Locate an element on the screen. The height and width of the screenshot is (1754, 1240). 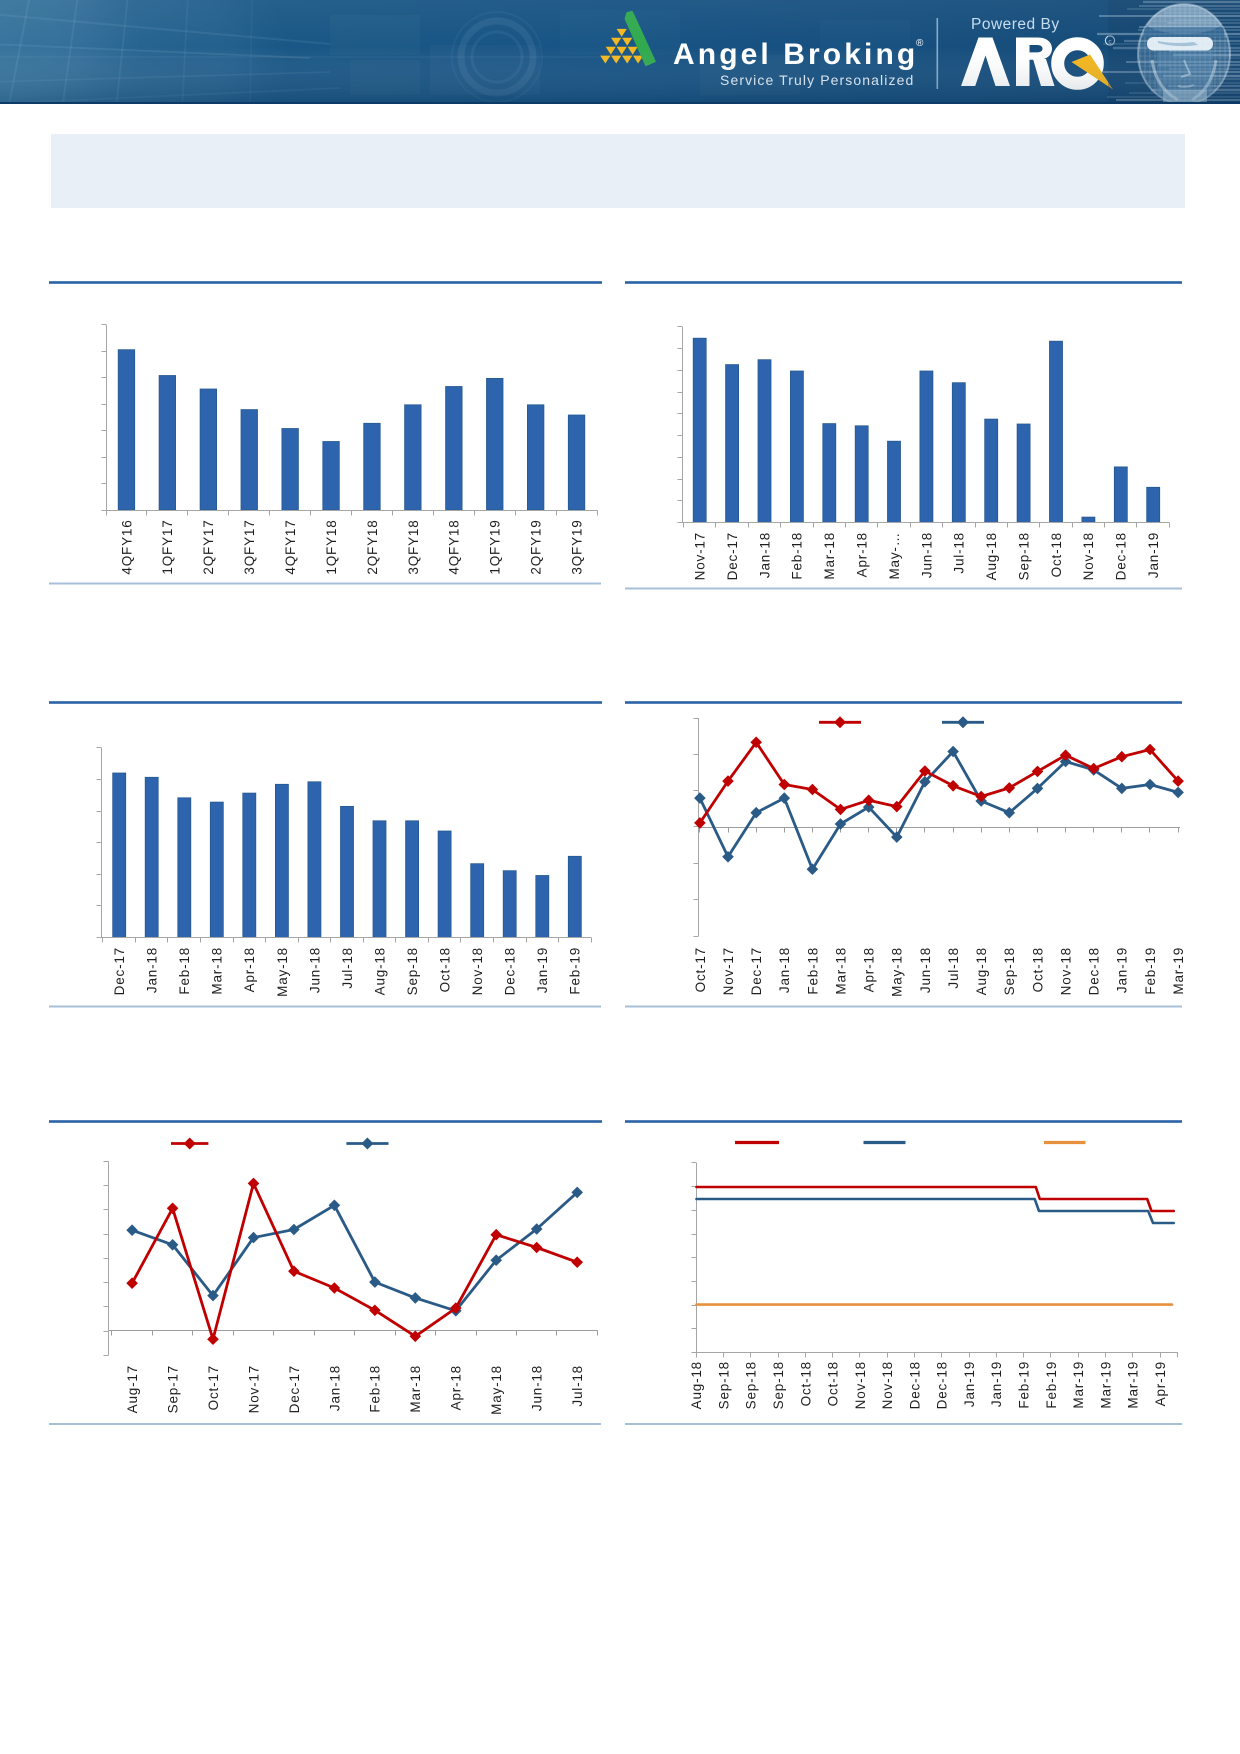
svg-text: 2QFY17 is located at coordinates (208, 547).